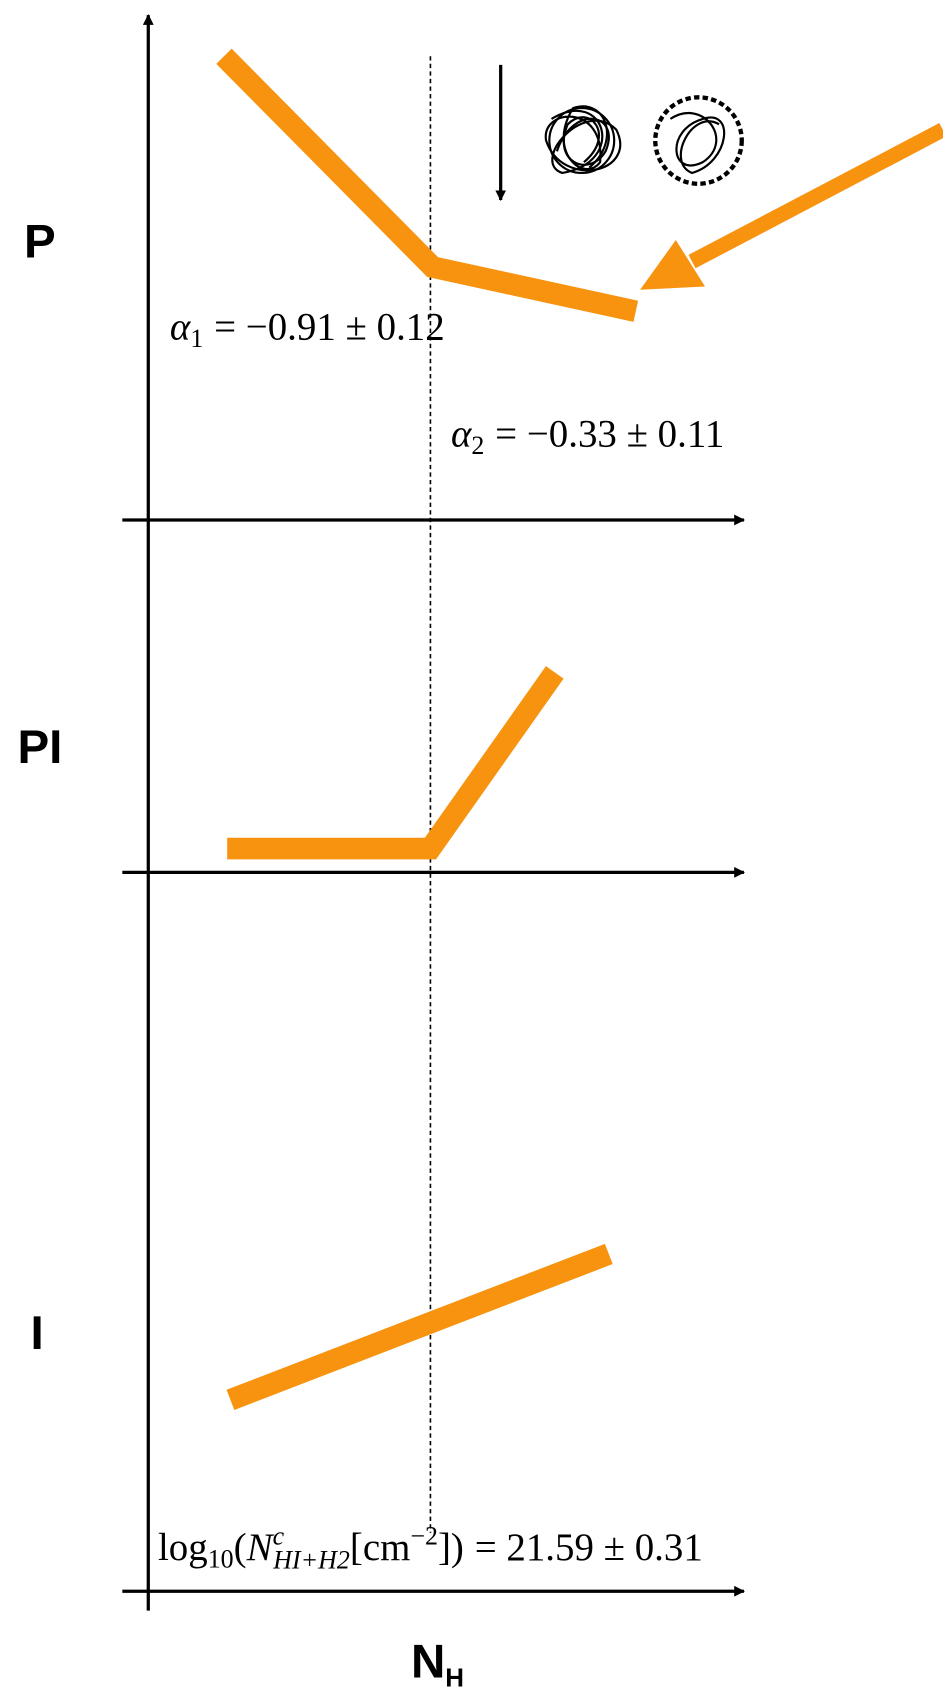 This screenshot has height=1695, width=943. I want to click on orange-arrowhead, so click(672, 264).